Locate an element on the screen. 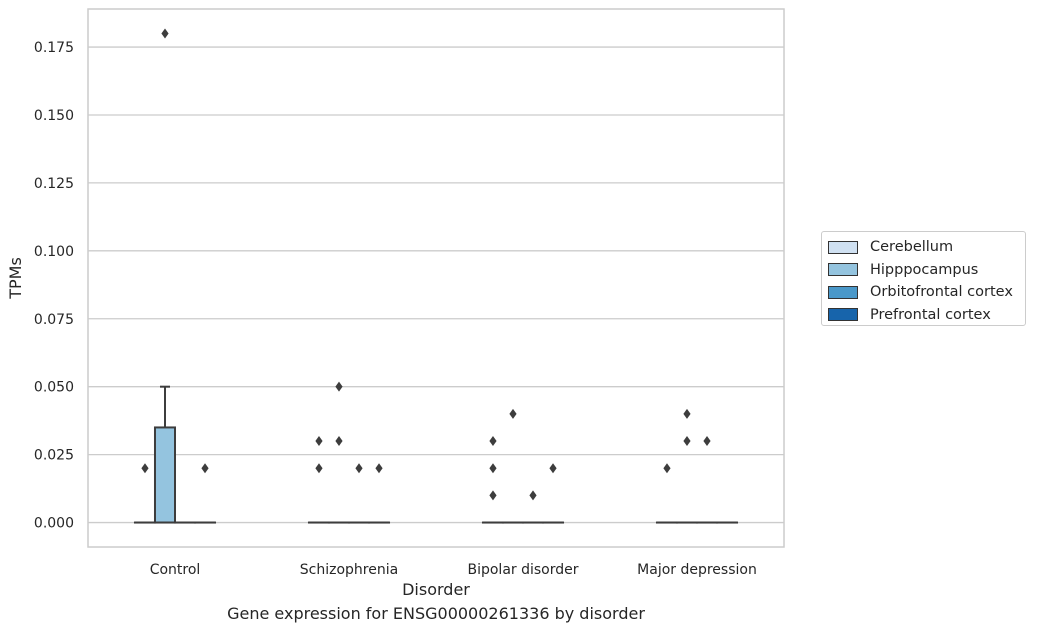  x-tick-label: Bipolar disorder is located at coordinates (522, 570).